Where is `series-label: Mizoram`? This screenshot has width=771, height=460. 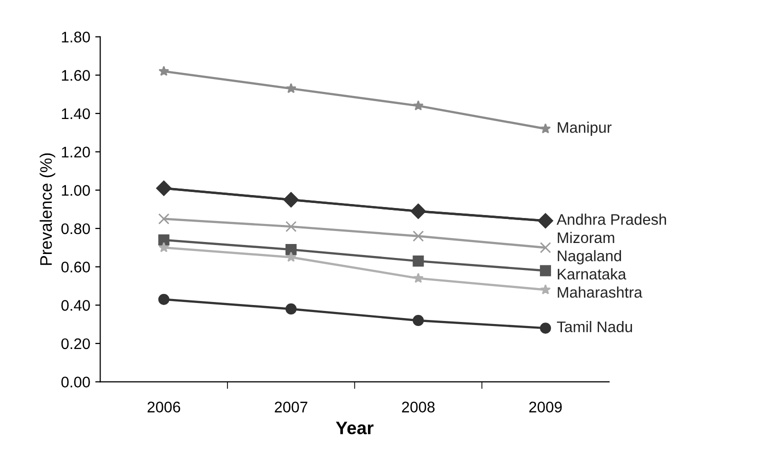
series-label: Mizoram is located at coordinates (586, 238).